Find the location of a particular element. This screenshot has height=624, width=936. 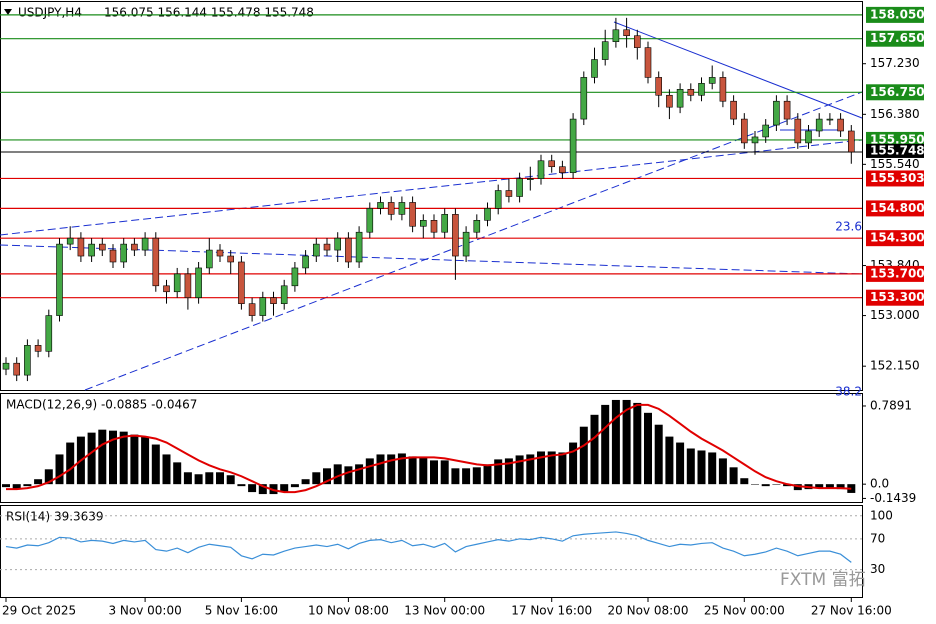

x-tick-label: 17 Nov 16:00 is located at coordinates (551, 611).